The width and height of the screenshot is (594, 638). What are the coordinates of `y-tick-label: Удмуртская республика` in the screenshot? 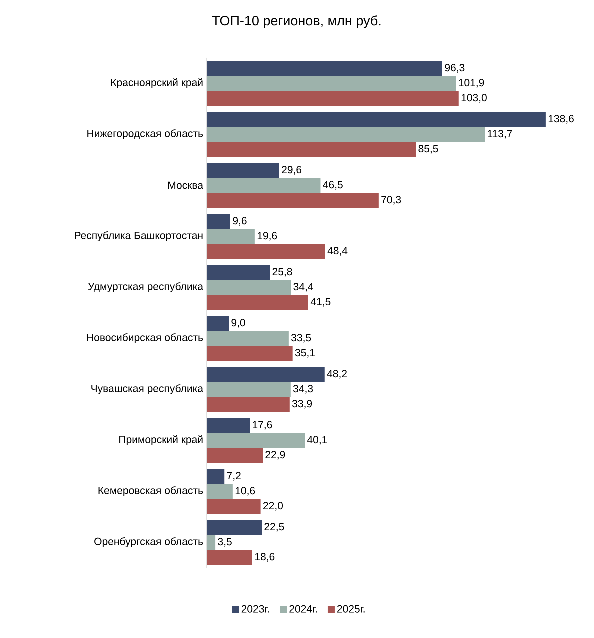 It's located at (146, 287).